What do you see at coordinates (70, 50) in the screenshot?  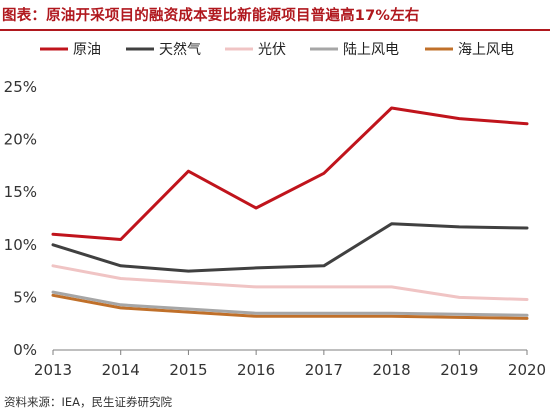 I see `legend-item: 原油` at bounding box center [70, 50].